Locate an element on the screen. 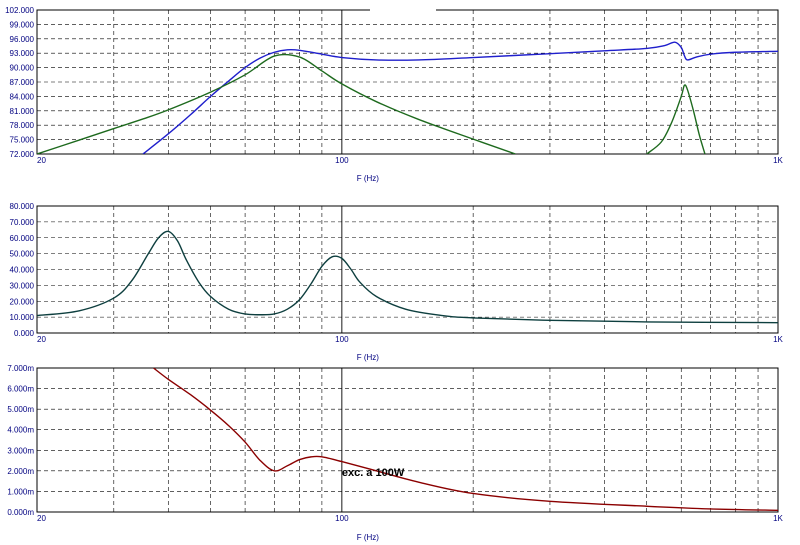 This screenshot has width=800, height=545. y-tick-label: 84.000 is located at coordinates (22, 96).